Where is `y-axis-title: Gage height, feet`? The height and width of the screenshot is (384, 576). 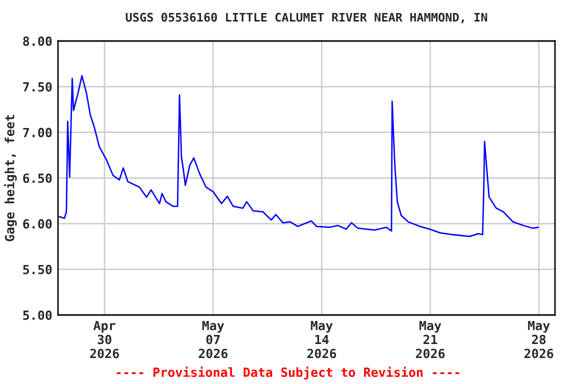
y-axis-title: Gage height, feet is located at coordinates (10, 178).